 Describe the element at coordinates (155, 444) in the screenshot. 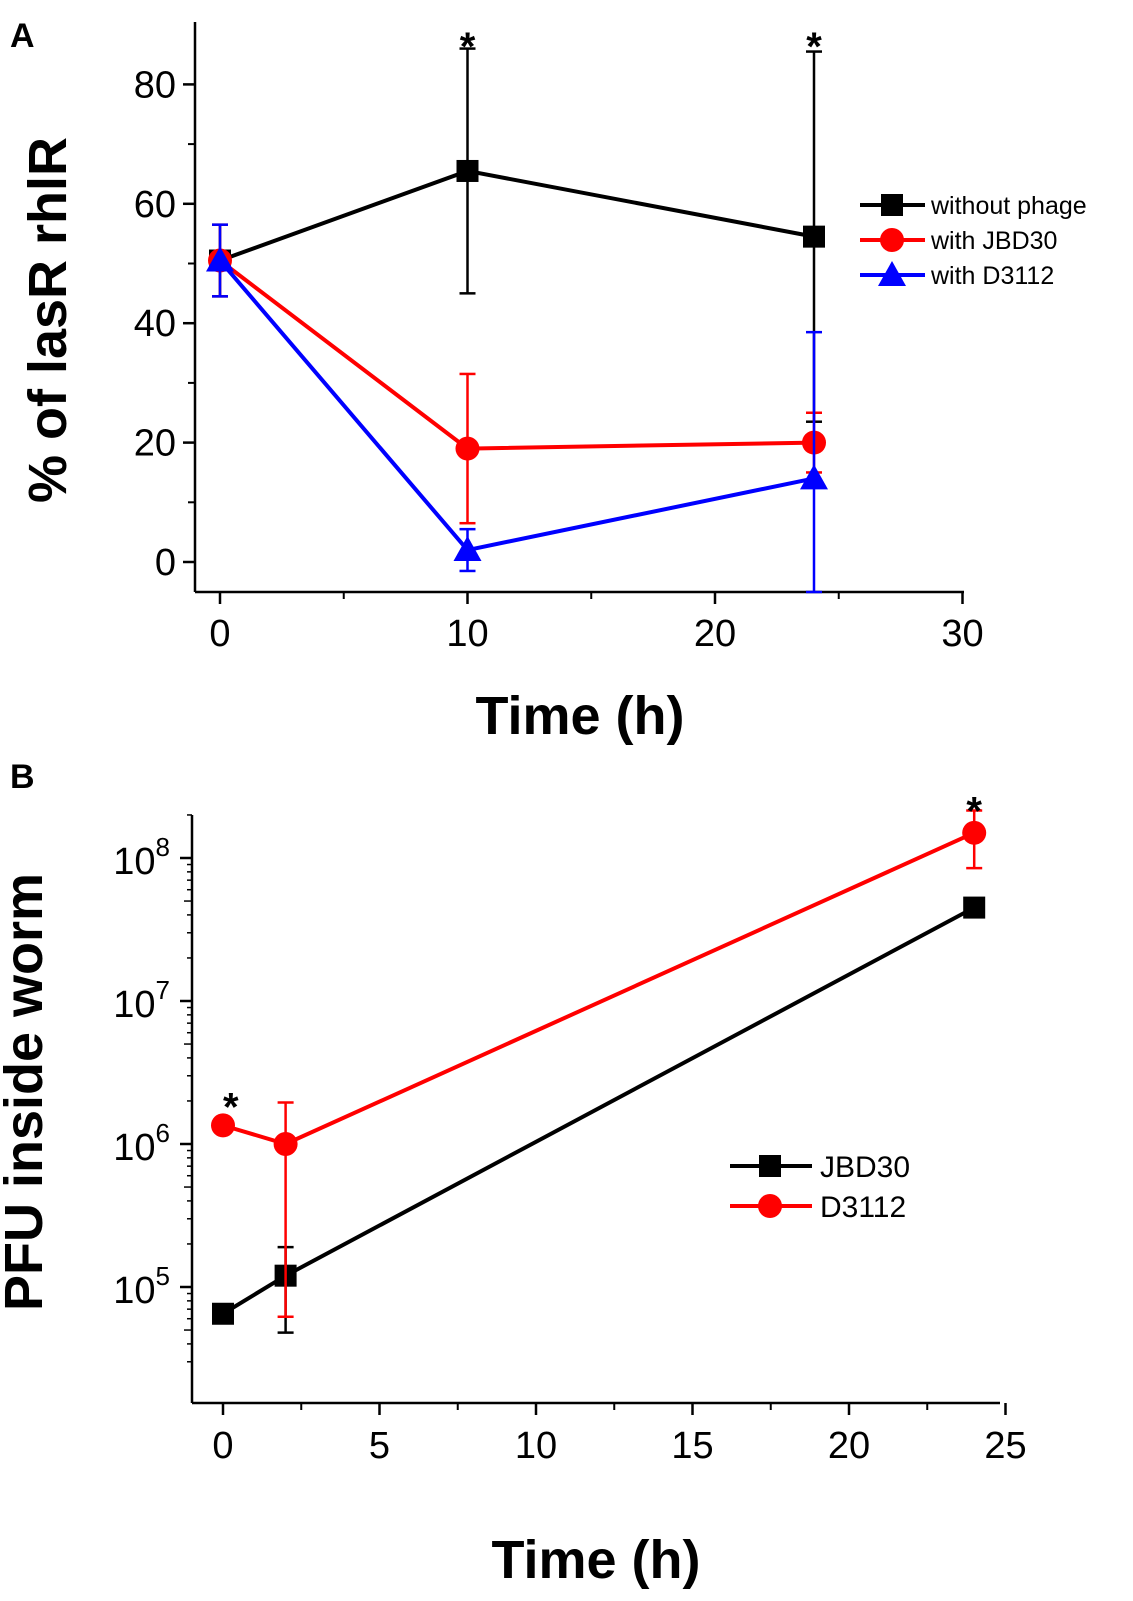

I see `panel-a-y-tick-label: 20` at that location.